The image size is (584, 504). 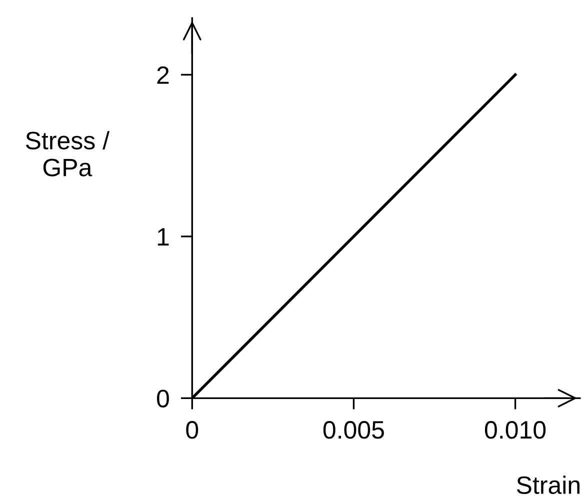 What do you see at coordinates (515, 430) in the screenshot?
I see `x-tick-label: 0.010` at bounding box center [515, 430].